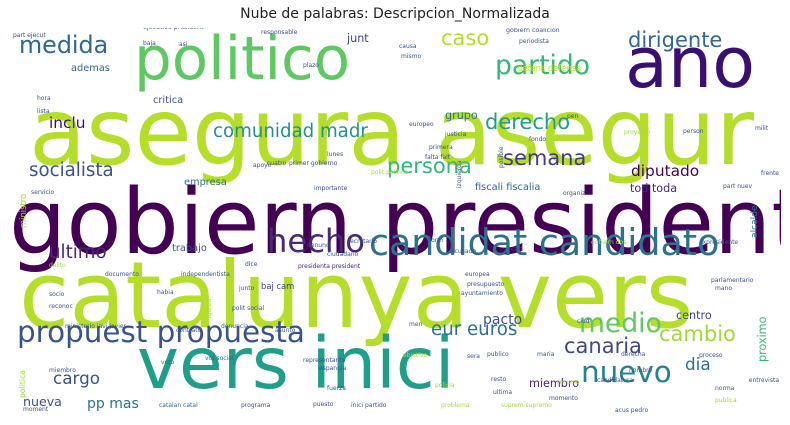 This screenshot has width=790, height=425. What do you see at coordinates (44, 98) in the screenshot?
I see `word-hora: hora` at bounding box center [44, 98].